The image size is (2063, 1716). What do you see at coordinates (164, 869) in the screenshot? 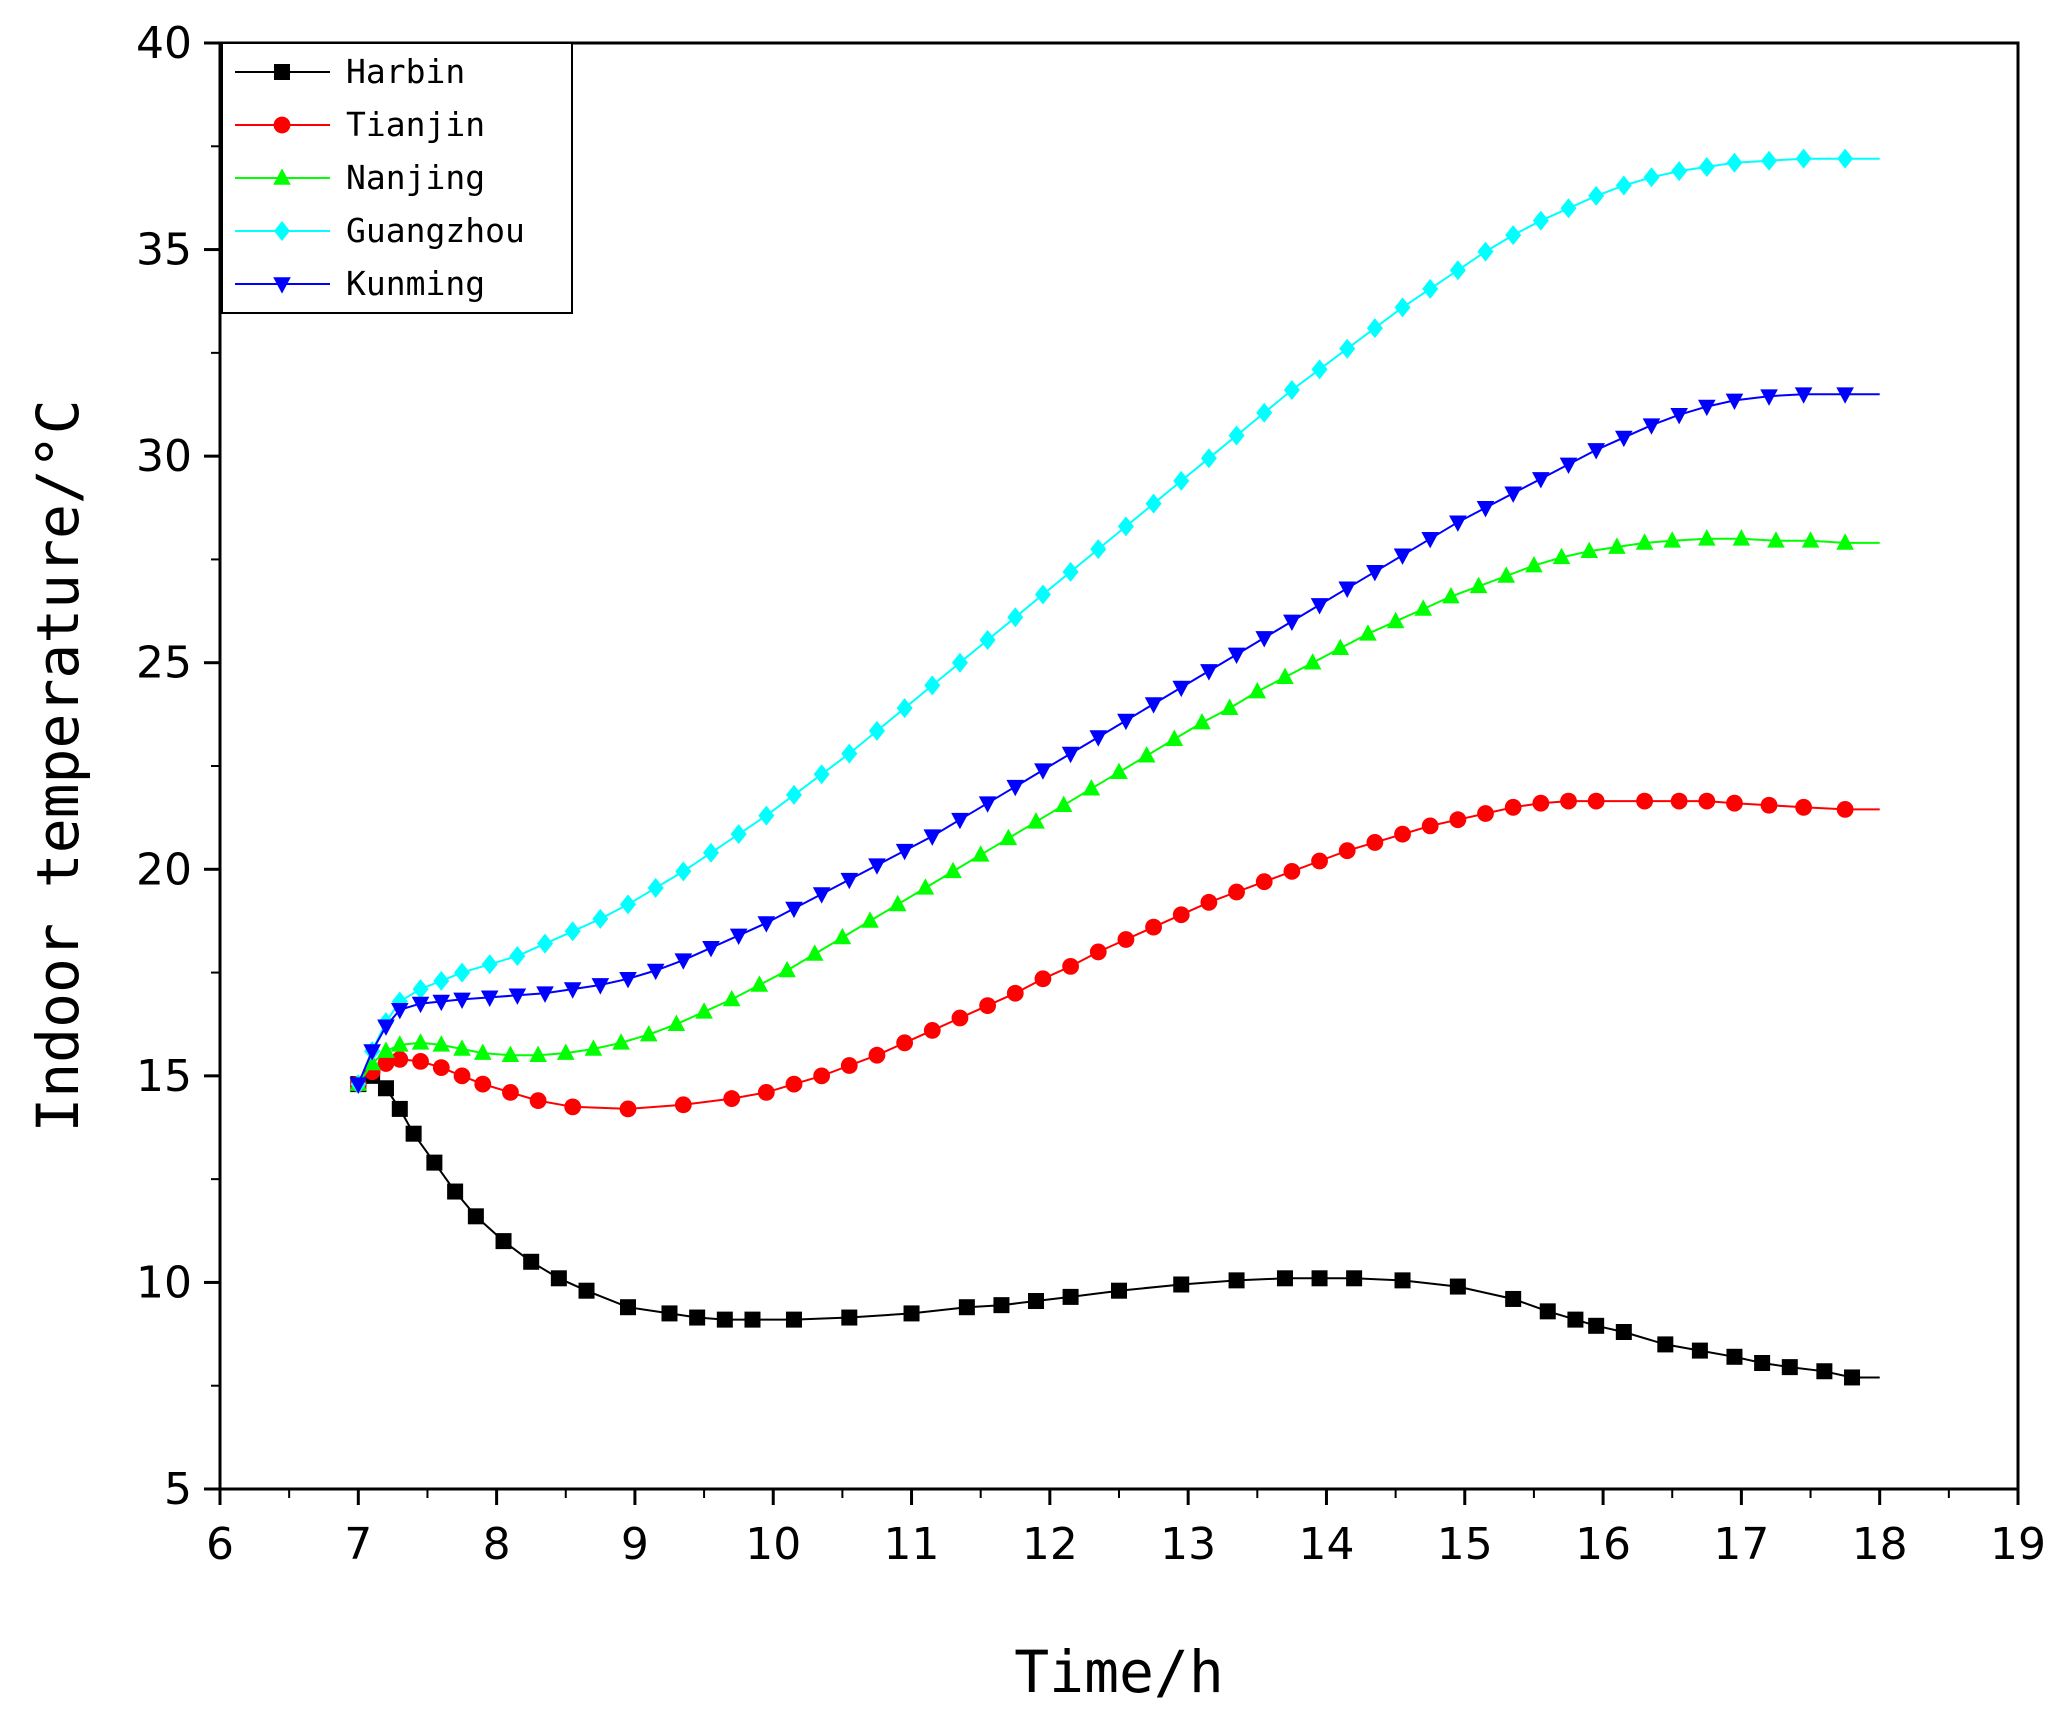
I see `y-tick-label: 20` at bounding box center [164, 869].